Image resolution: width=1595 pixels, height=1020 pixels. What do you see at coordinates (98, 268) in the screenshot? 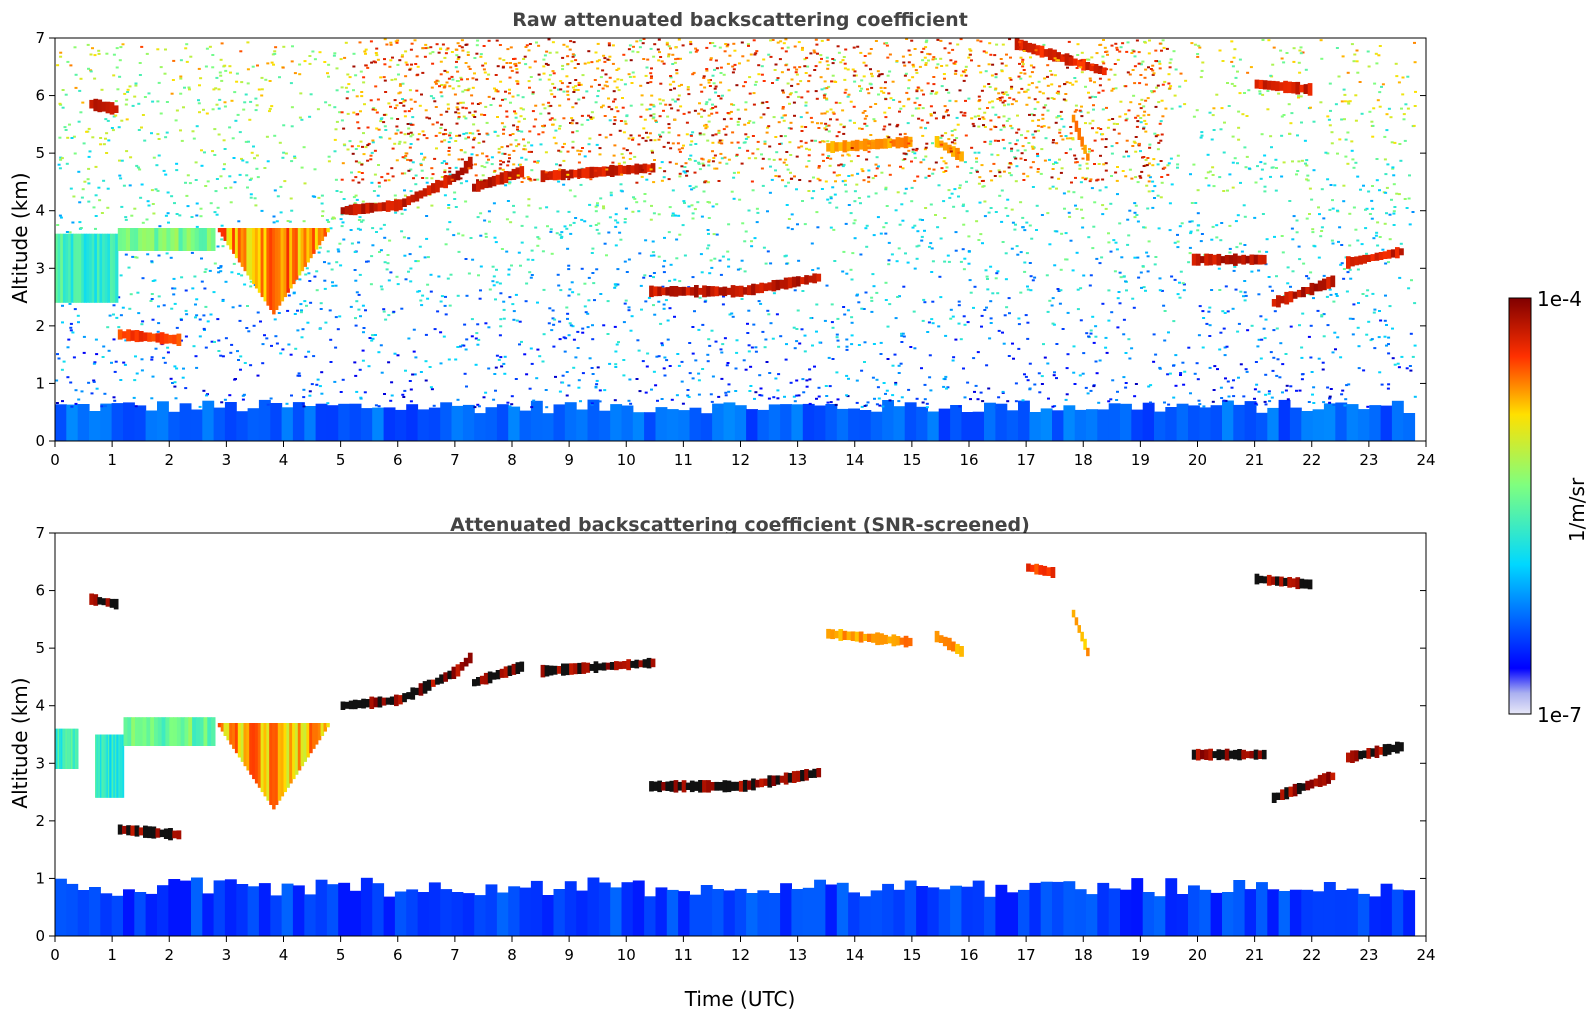
I see `aerosol-cell` at bounding box center [98, 268].